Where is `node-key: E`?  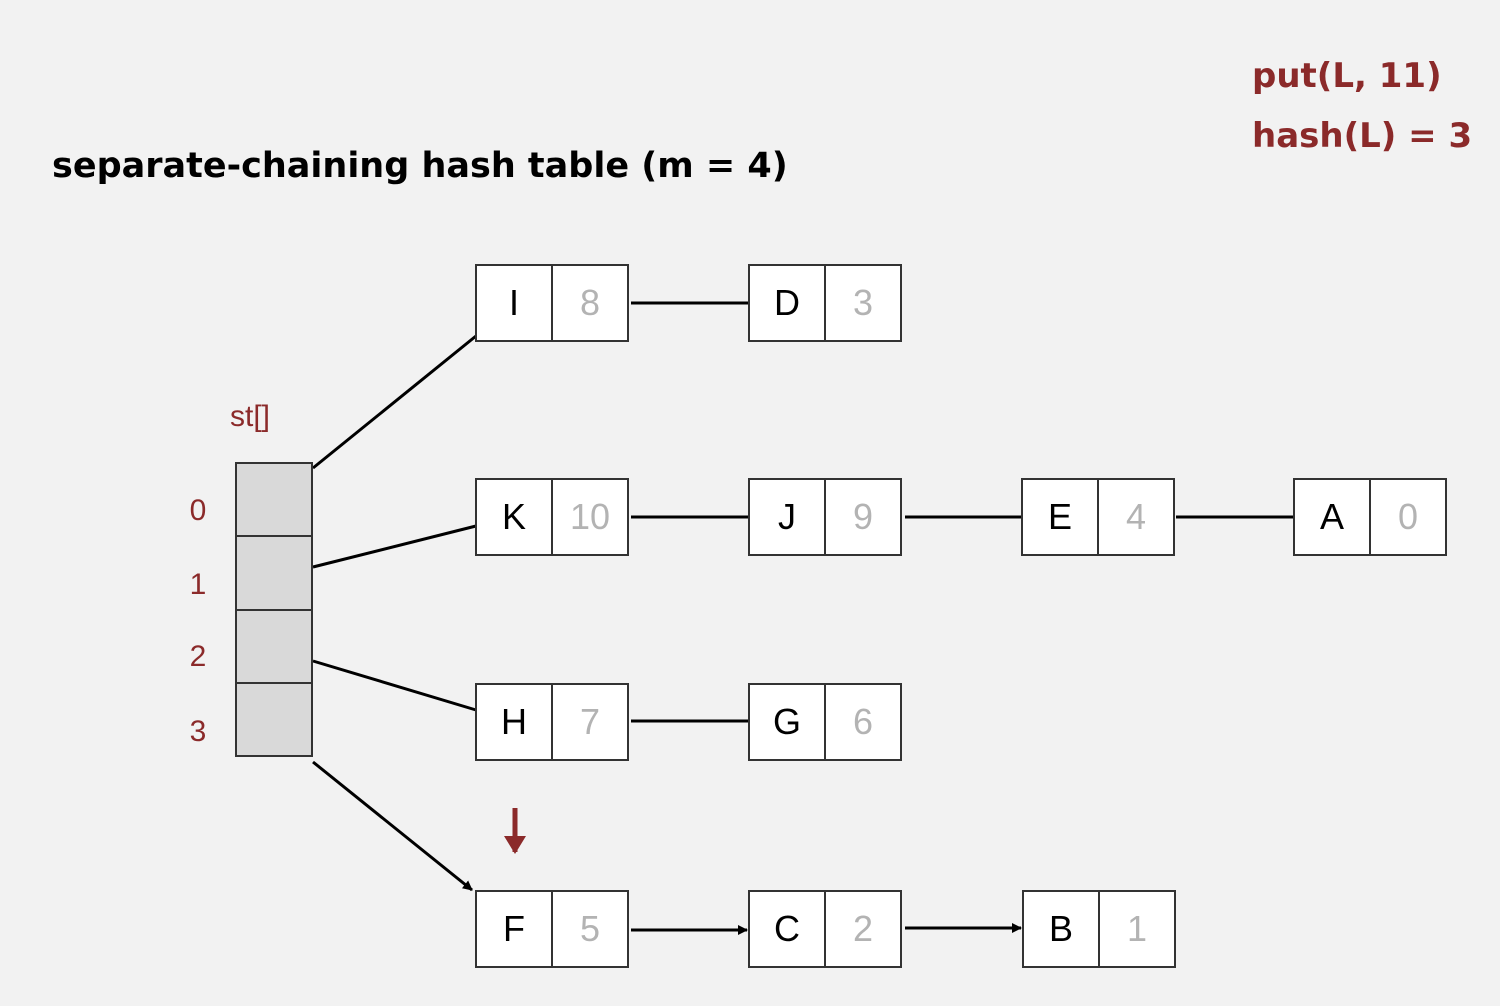 node-key: E is located at coordinates (1060, 517).